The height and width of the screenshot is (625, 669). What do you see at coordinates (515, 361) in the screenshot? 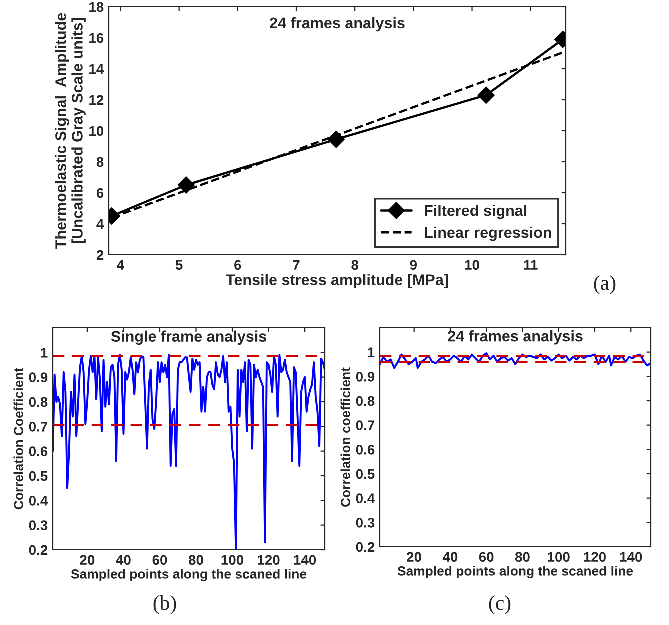
I see `line-series` at bounding box center [515, 361].